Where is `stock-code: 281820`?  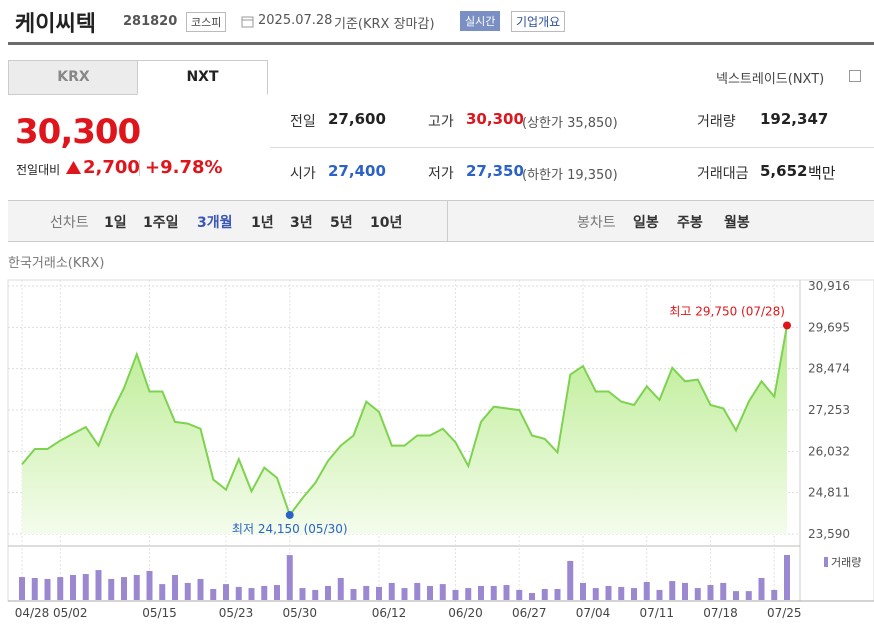 stock-code: 281820 is located at coordinates (150, 21).